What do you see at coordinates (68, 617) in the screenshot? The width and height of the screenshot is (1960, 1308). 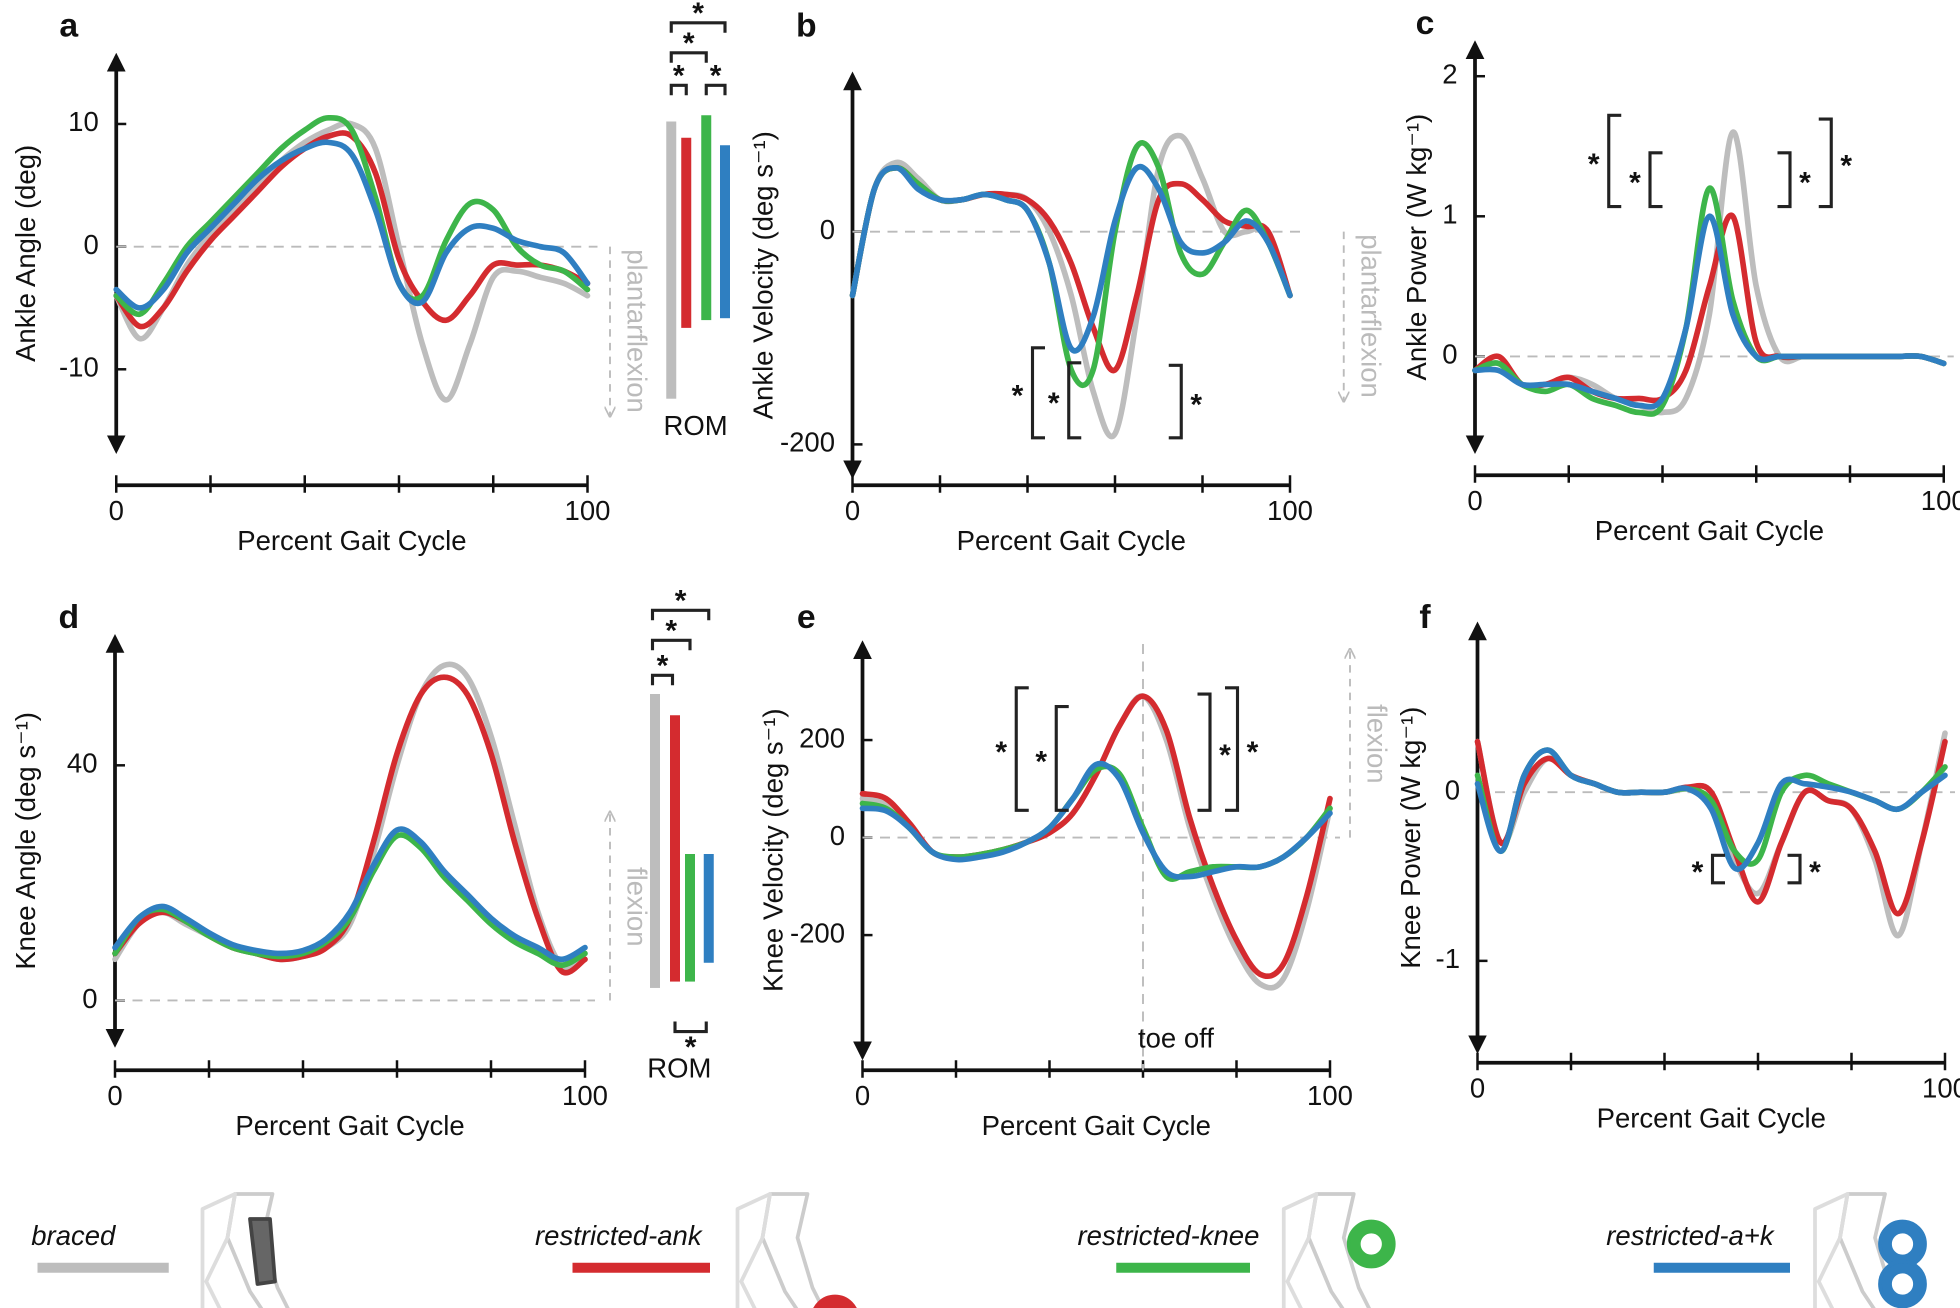 I see `panel-letter: d` at bounding box center [68, 617].